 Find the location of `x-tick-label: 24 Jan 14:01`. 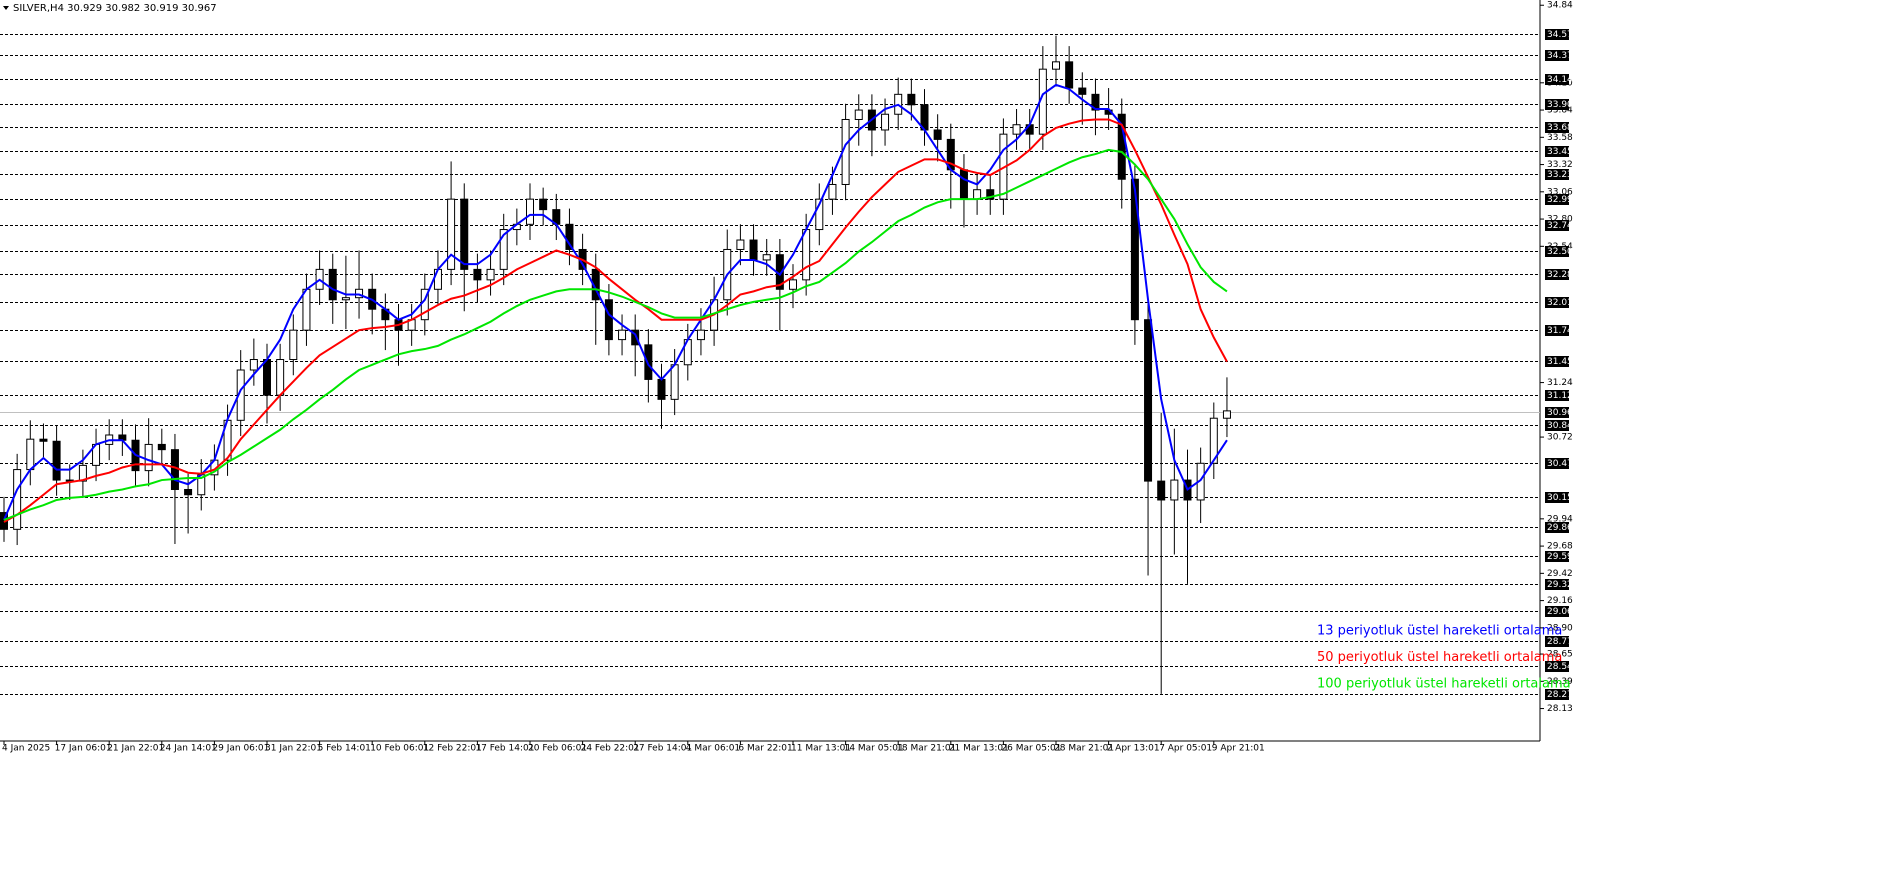

x-tick-label: 24 Jan 14:01 is located at coordinates (188, 749).